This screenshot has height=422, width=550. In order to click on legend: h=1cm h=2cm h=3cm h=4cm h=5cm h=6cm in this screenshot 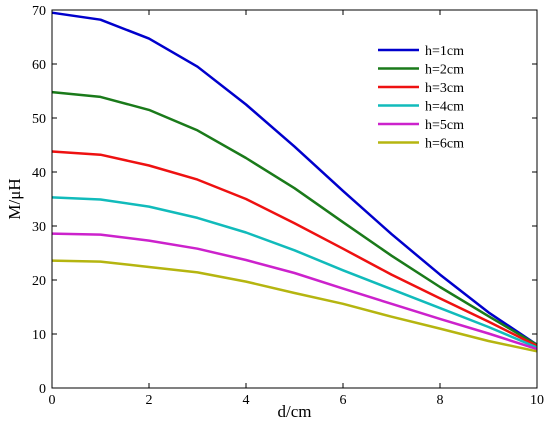, I will do `click(421, 98)`.